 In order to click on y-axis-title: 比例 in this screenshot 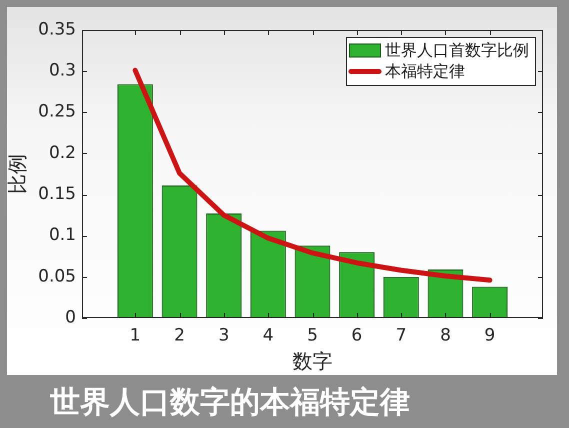, I will do `click(17, 174)`.